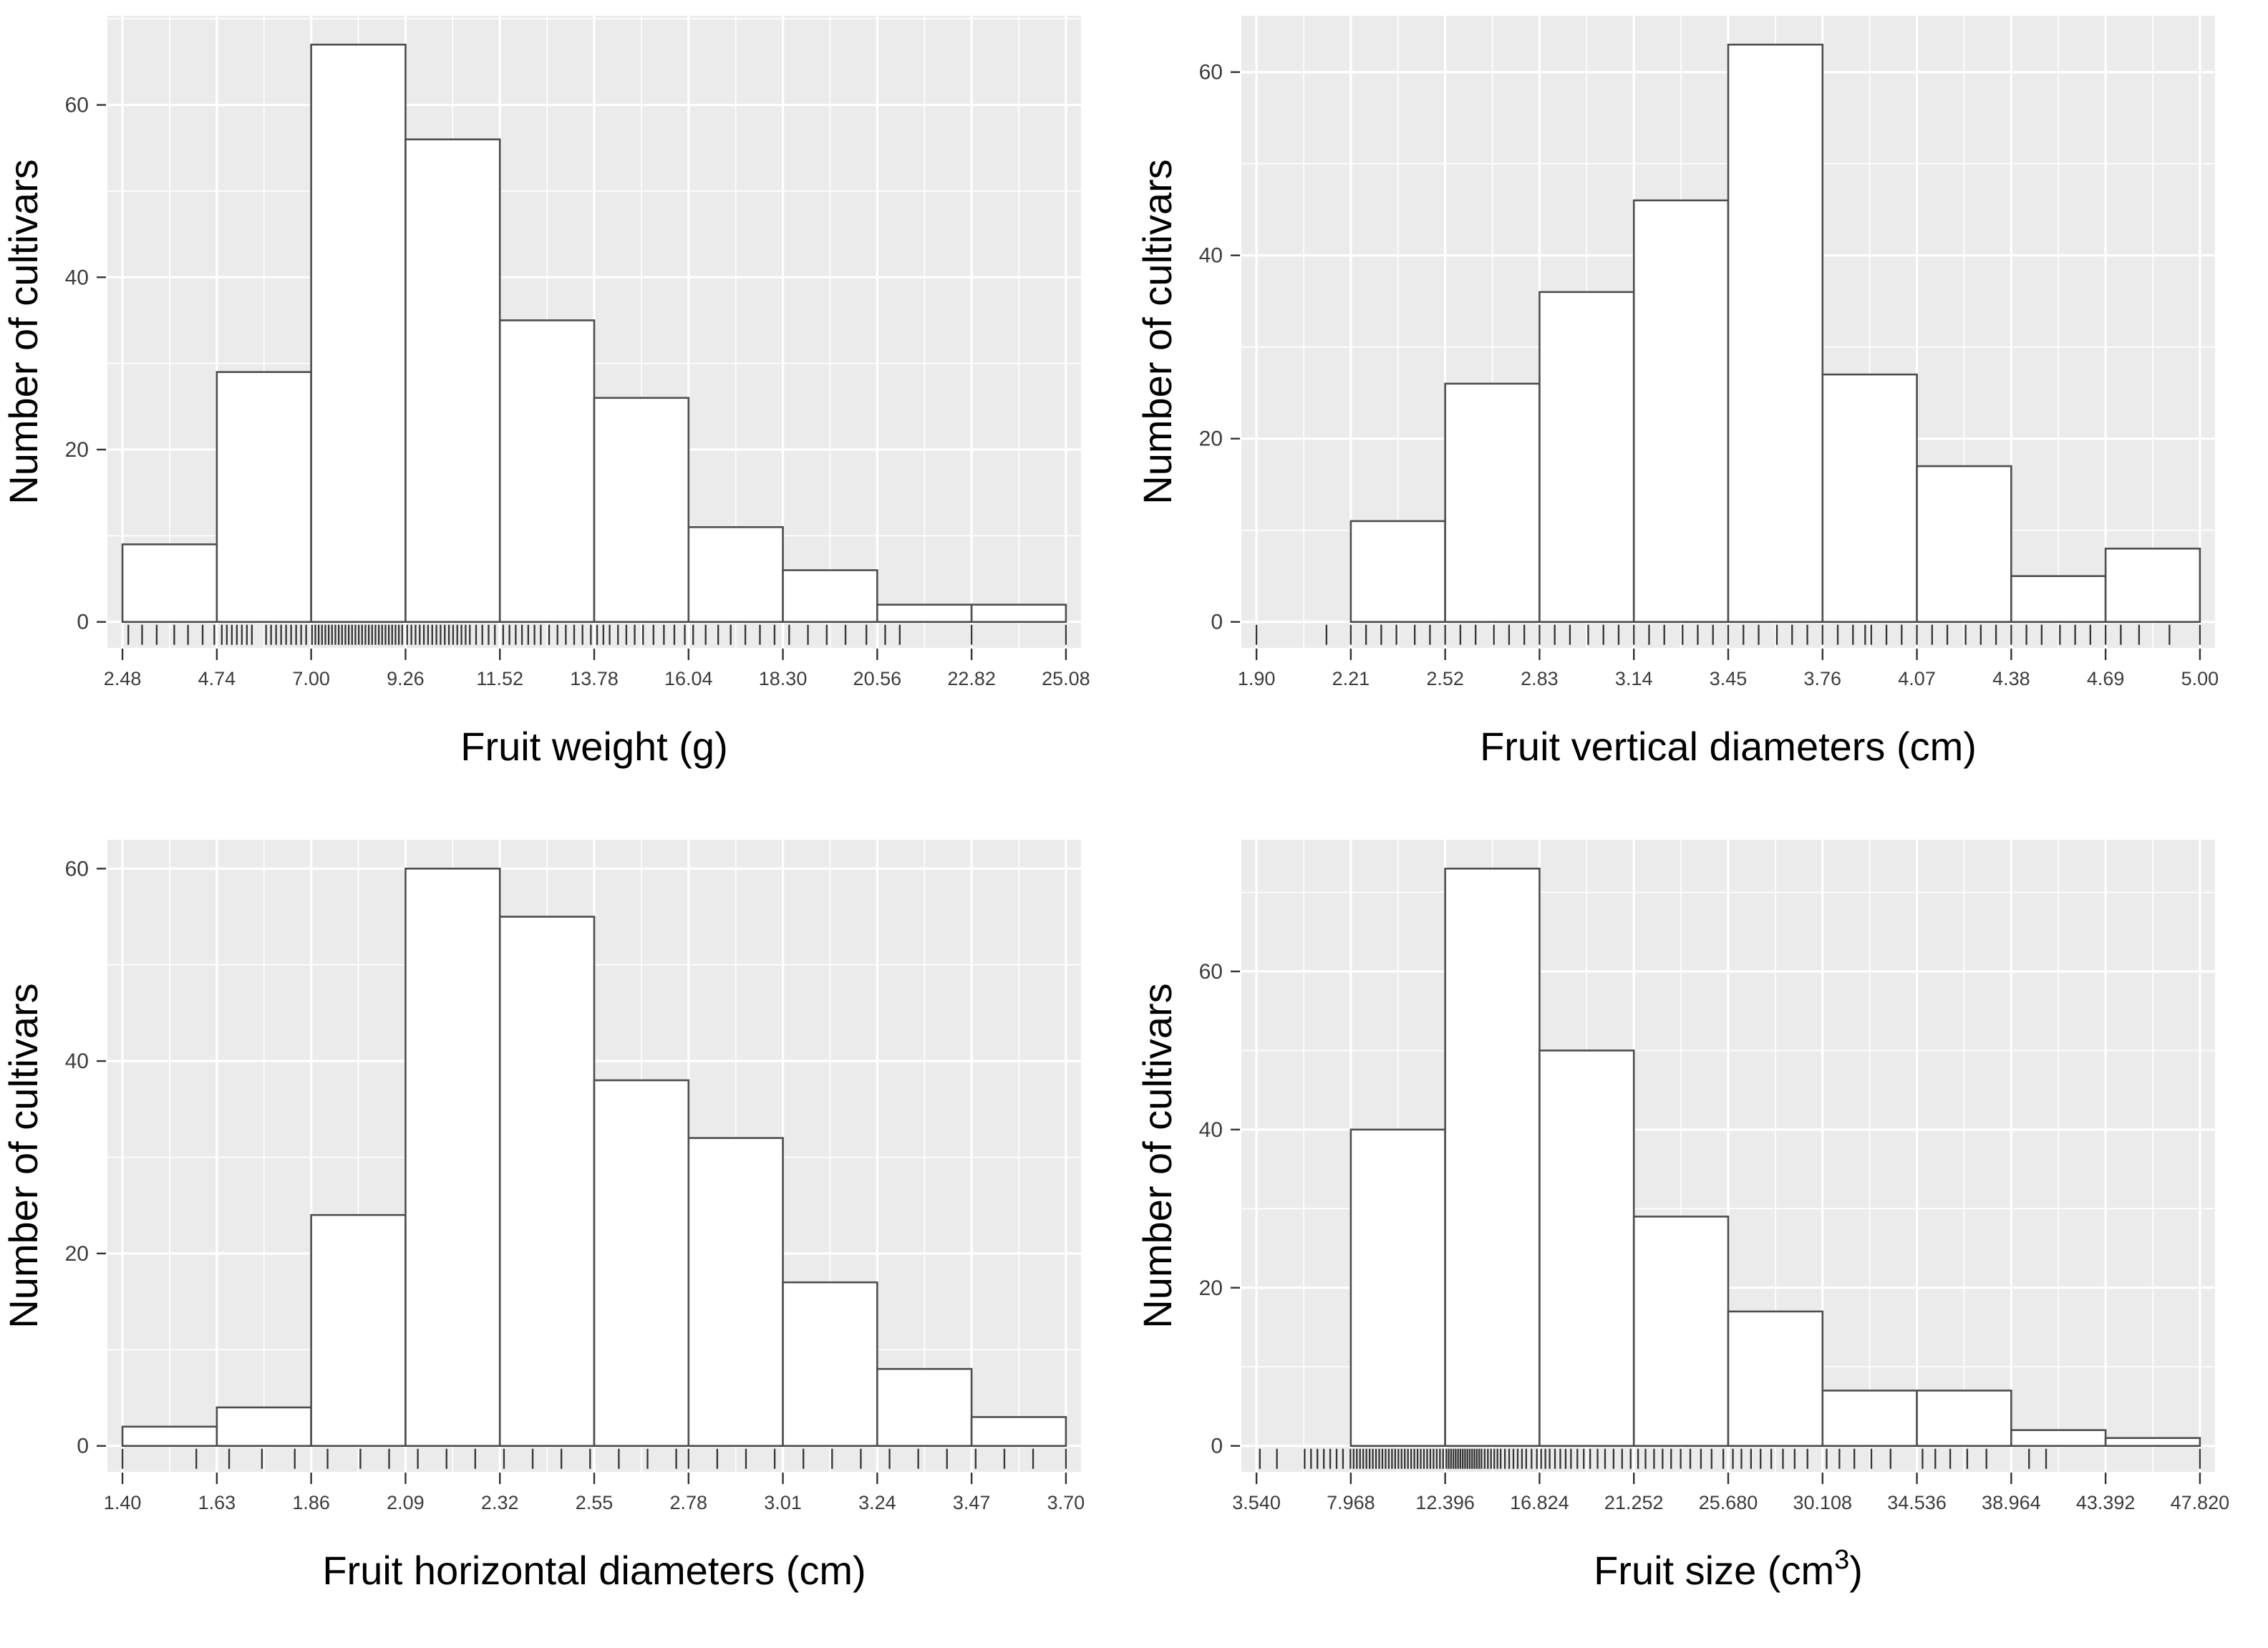 This screenshot has width=2268, height=1648. I want to click on svg-text: 2.52, so click(1445, 678).